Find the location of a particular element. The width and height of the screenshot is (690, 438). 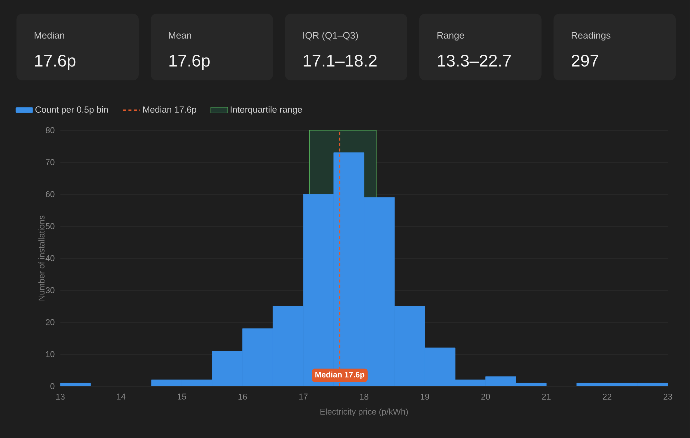

text: 17.1–18.2 is located at coordinates (340, 60).